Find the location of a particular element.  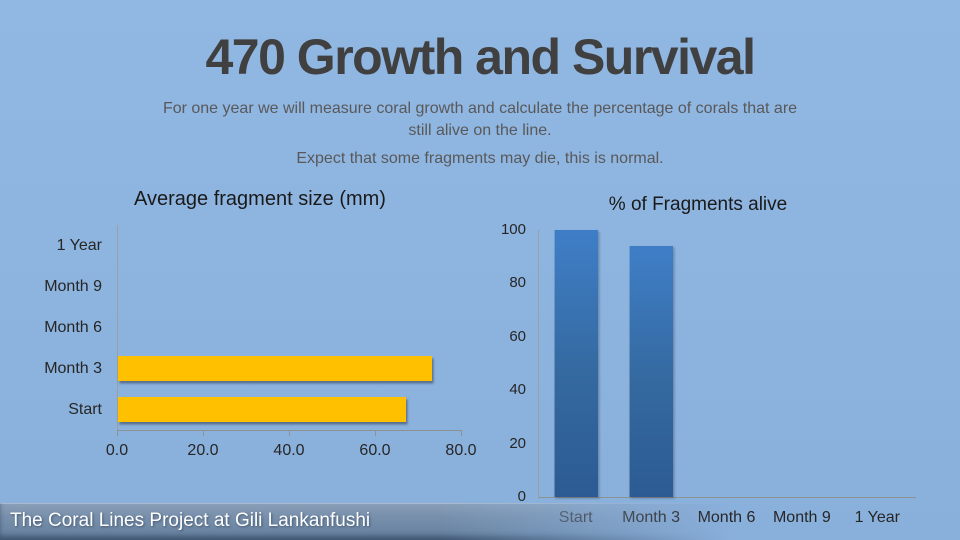

x-axis-tick-label: 20.0 is located at coordinates (203, 450).